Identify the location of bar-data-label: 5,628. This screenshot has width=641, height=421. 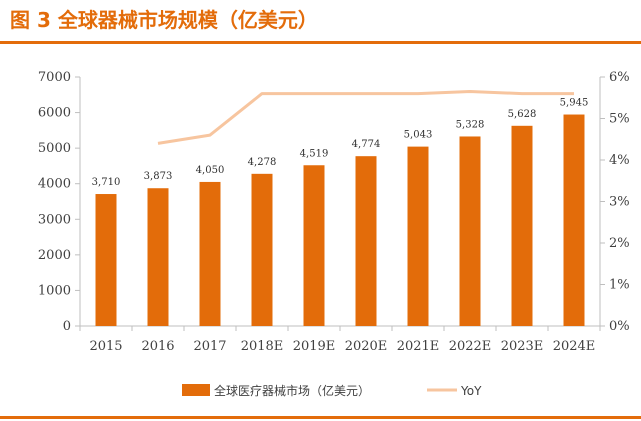
(522, 114).